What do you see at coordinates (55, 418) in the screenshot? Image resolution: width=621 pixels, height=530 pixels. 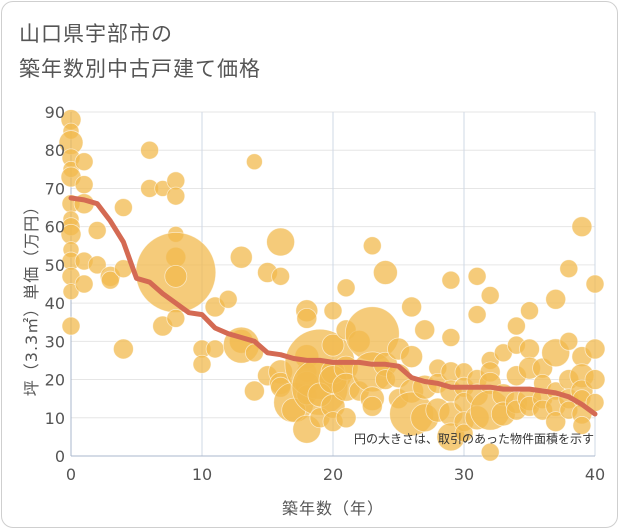 I see `y-tick-label: 10` at bounding box center [55, 418].